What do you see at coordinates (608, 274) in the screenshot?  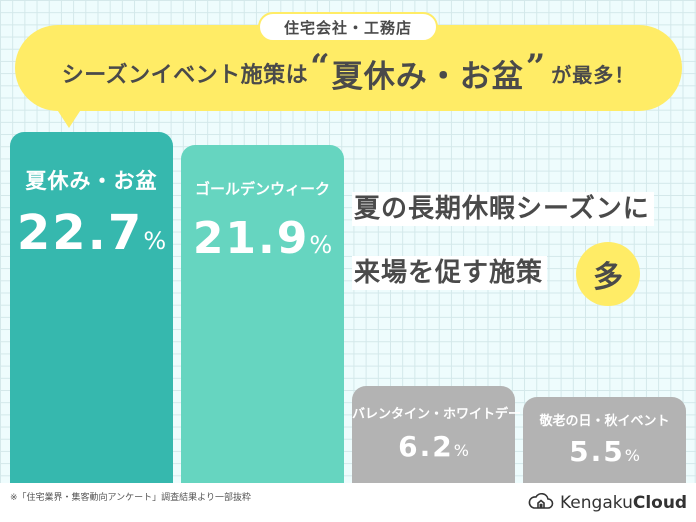 I see `callout-badge: 多` at bounding box center [608, 274].